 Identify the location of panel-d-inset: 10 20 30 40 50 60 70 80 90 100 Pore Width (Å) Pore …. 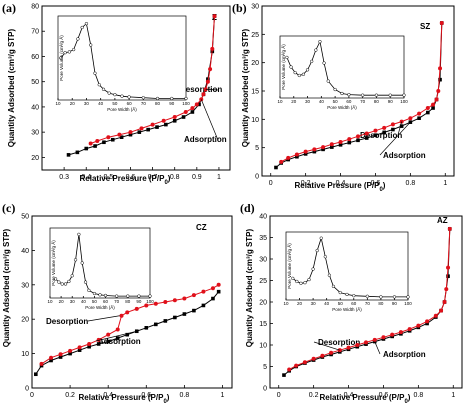
(347, 271).